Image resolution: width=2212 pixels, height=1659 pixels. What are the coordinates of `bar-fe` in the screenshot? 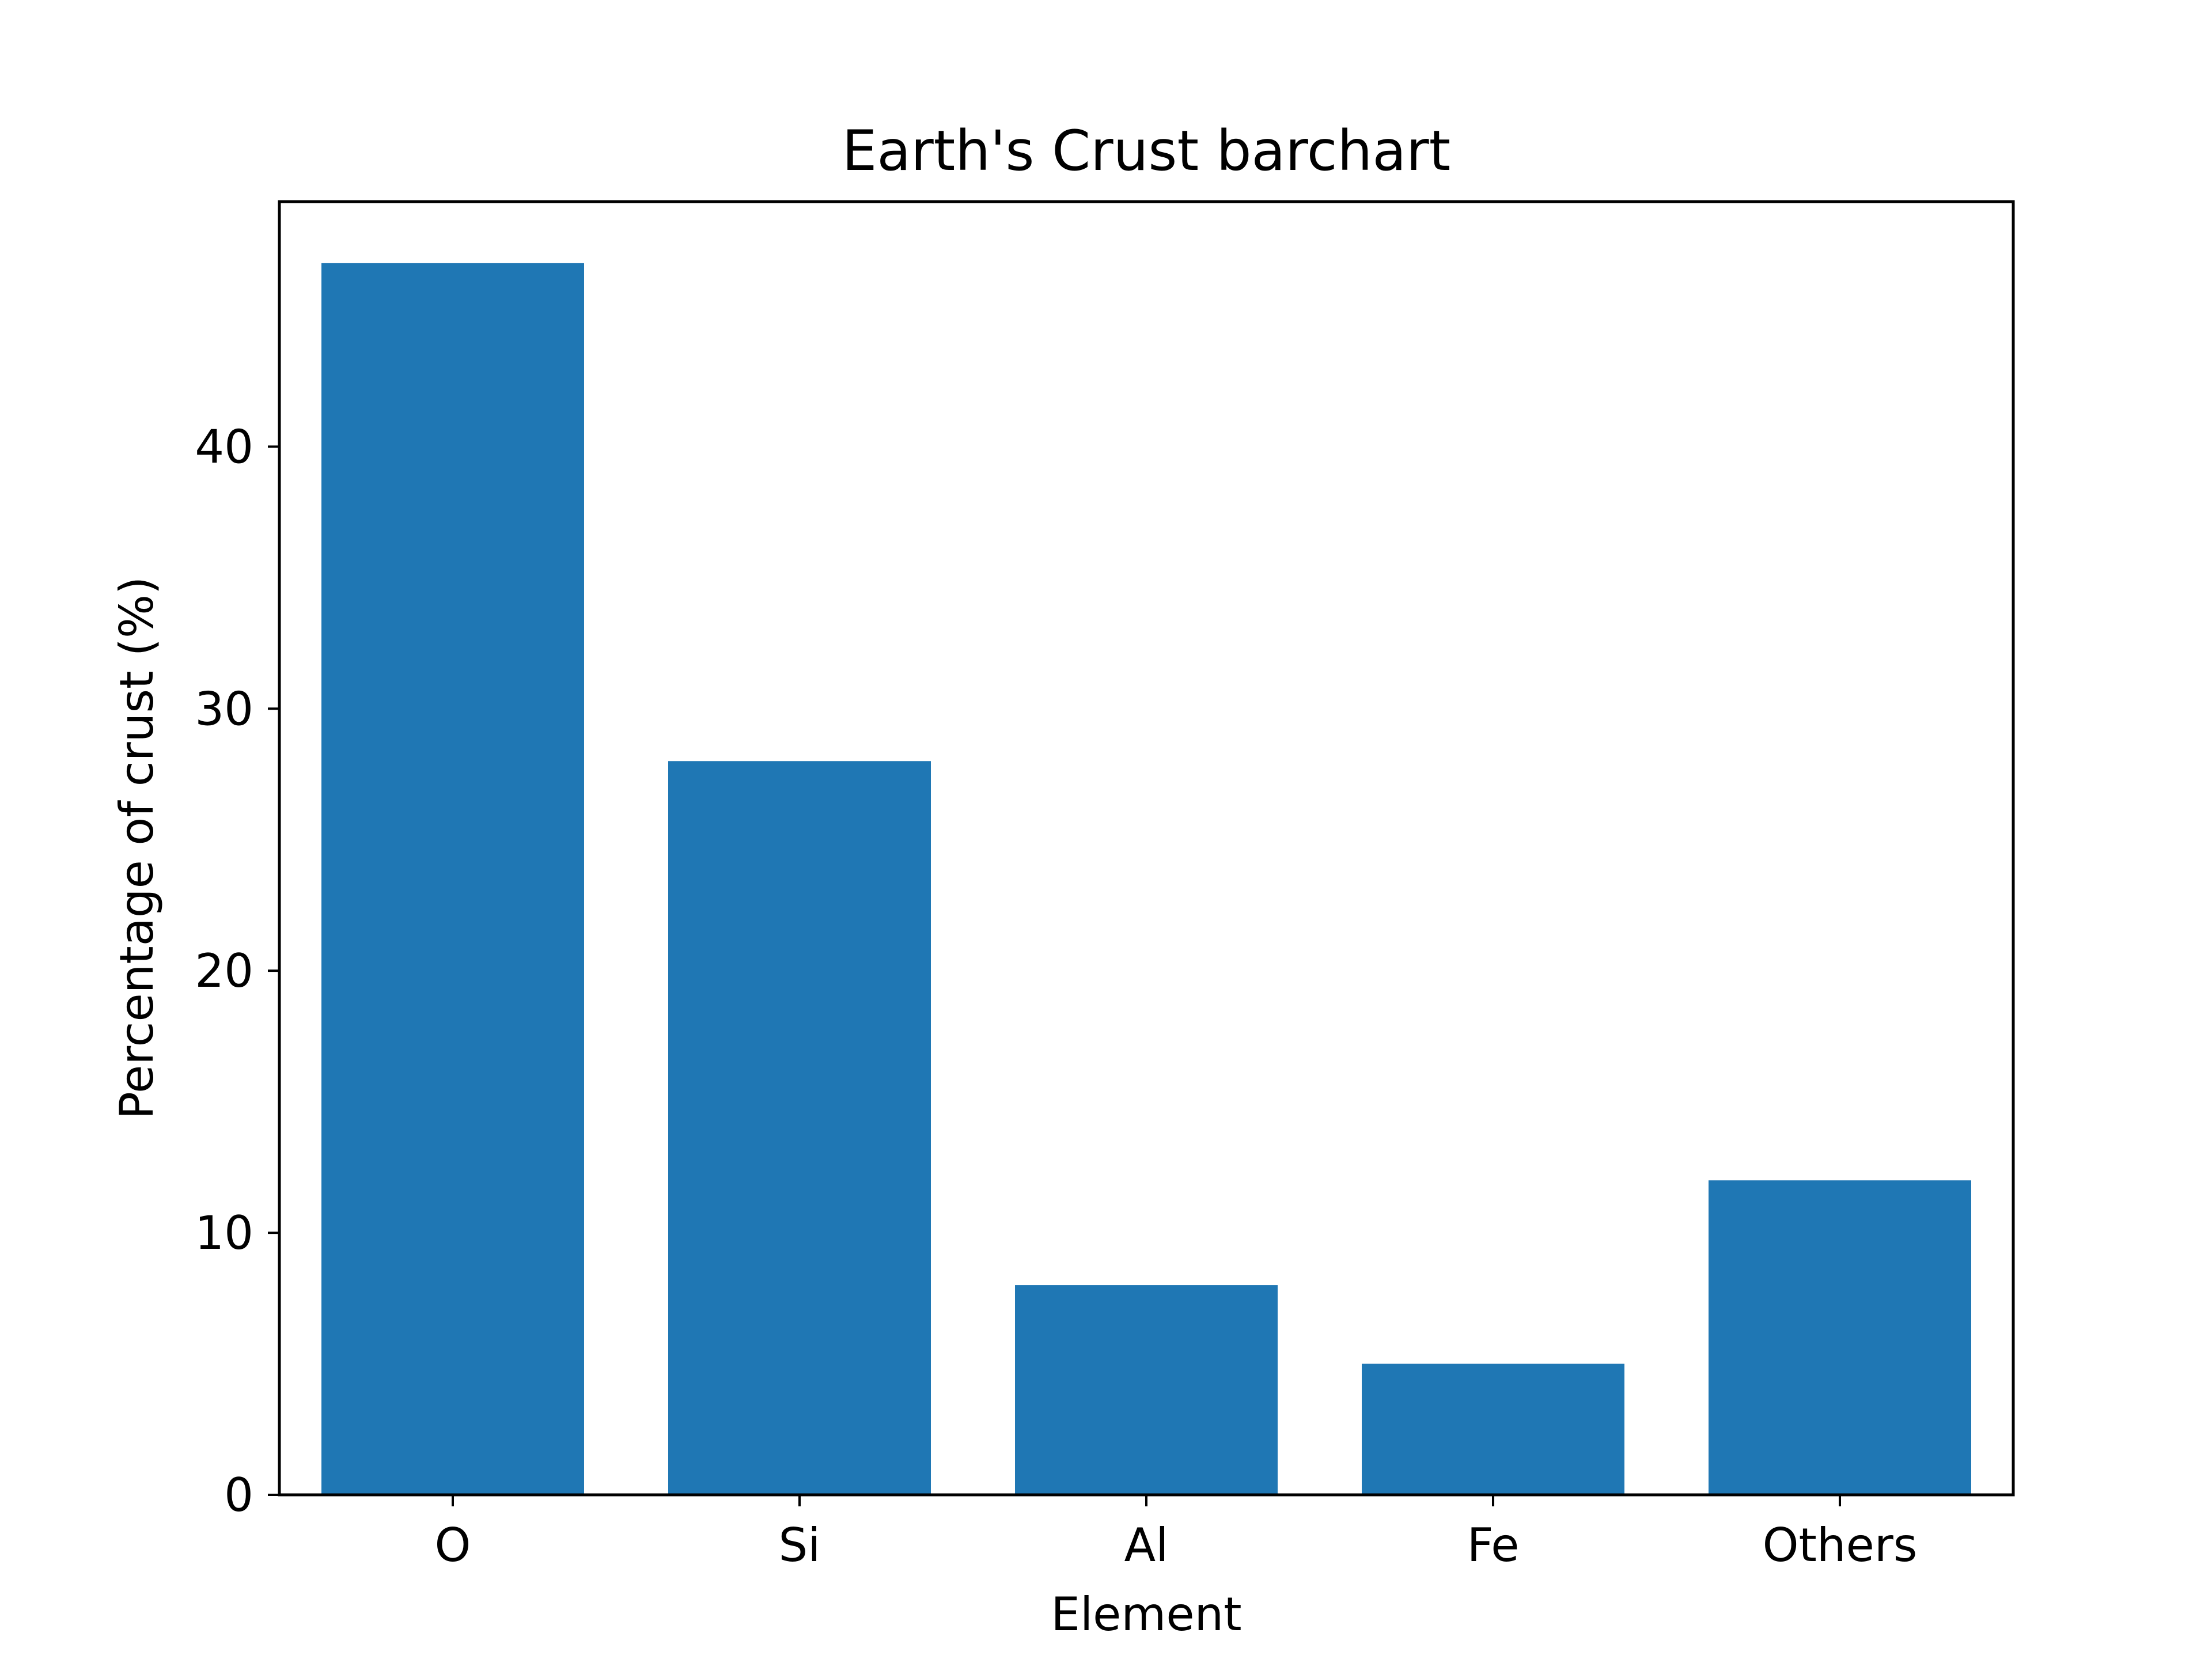 It's located at (1493, 1429).